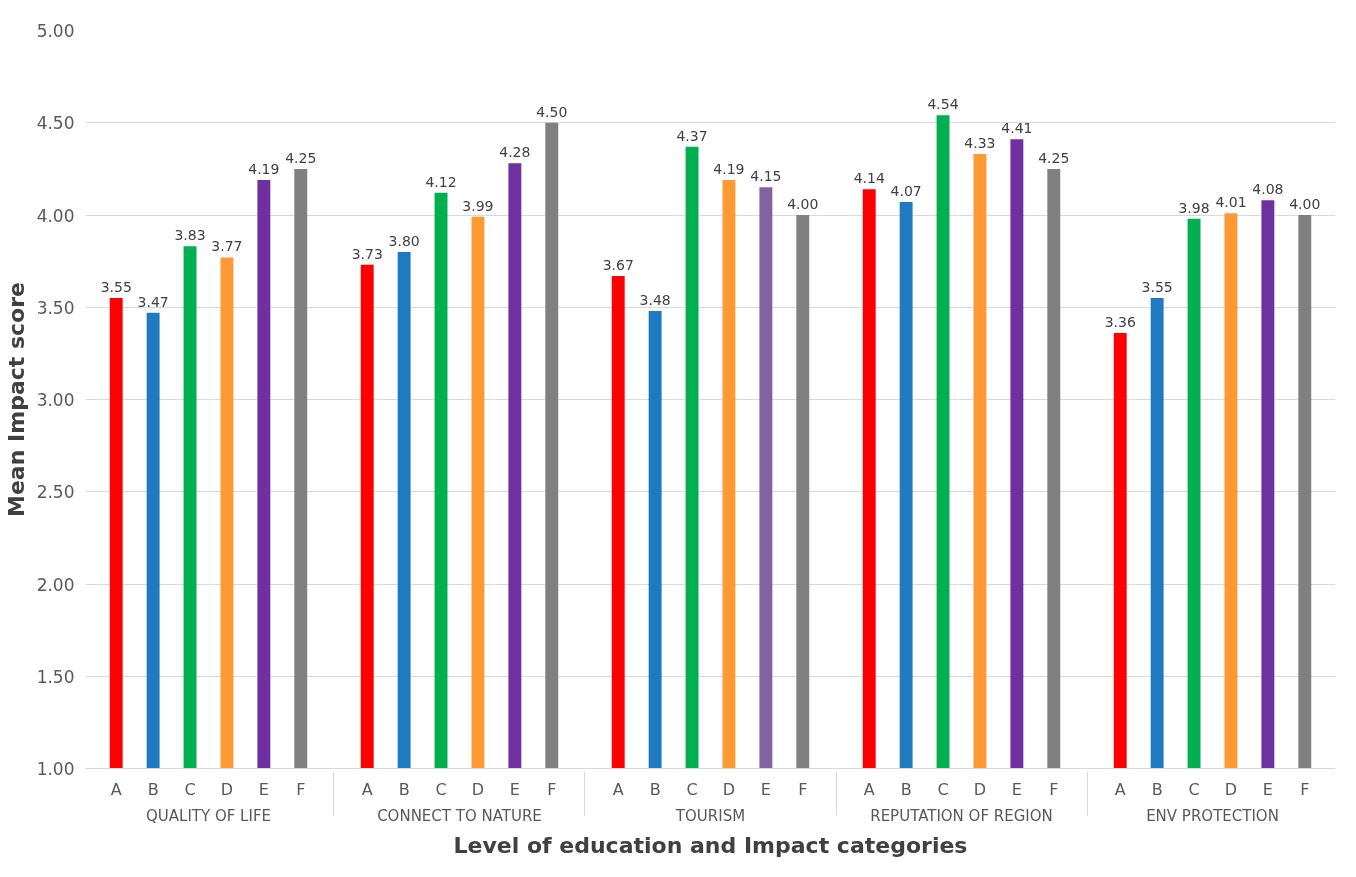  Describe the element at coordinates (16, 399) in the screenshot. I see `y-axis-title: Mean Impact score` at that location.